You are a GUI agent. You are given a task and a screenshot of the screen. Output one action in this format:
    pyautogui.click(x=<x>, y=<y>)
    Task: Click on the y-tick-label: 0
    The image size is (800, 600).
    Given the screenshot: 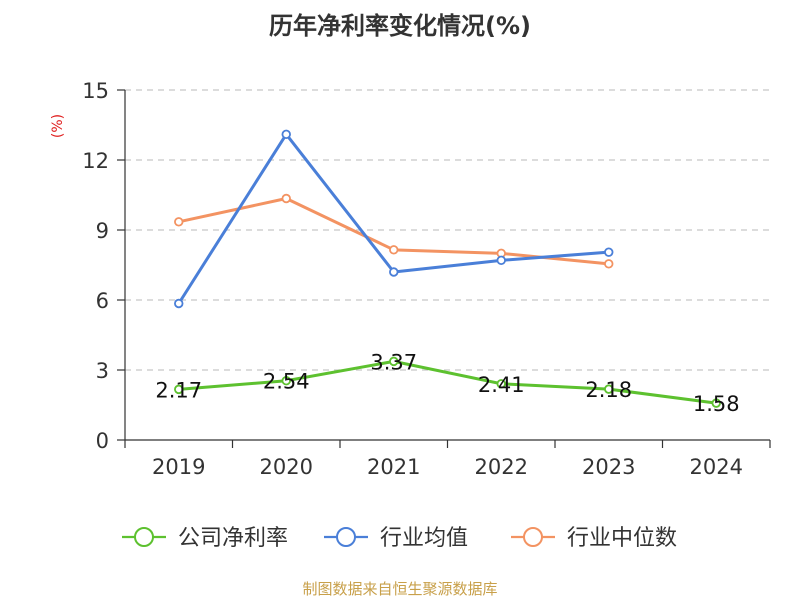 What is the action you would take?
    pyautogui.click(x=102, y=441)
    